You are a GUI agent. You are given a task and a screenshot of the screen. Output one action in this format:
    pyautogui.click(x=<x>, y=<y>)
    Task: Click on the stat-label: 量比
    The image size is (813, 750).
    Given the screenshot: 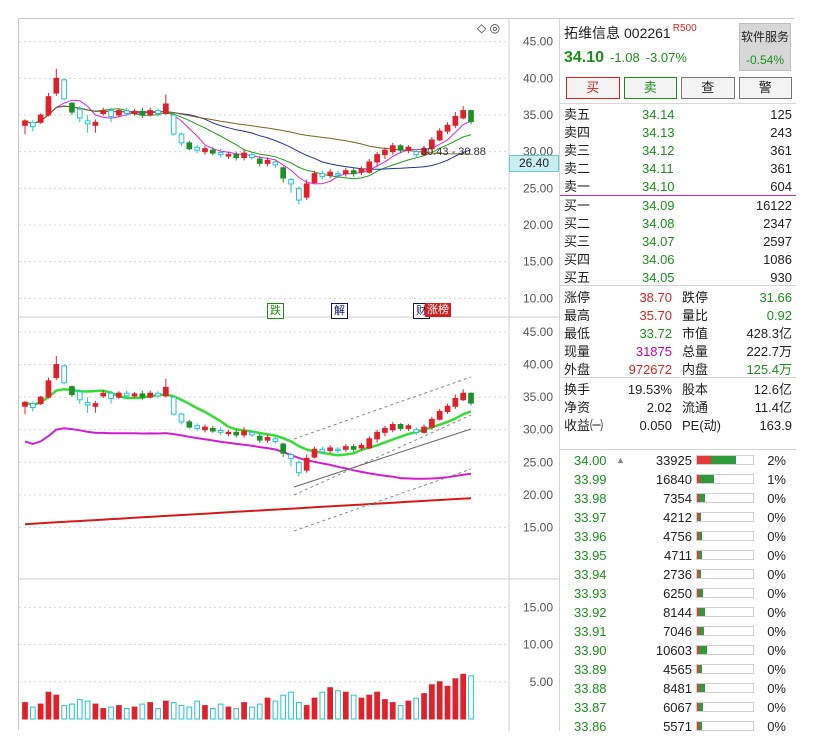 What is the action you would take?
    pyautogui.click(x=695, y=315)
    